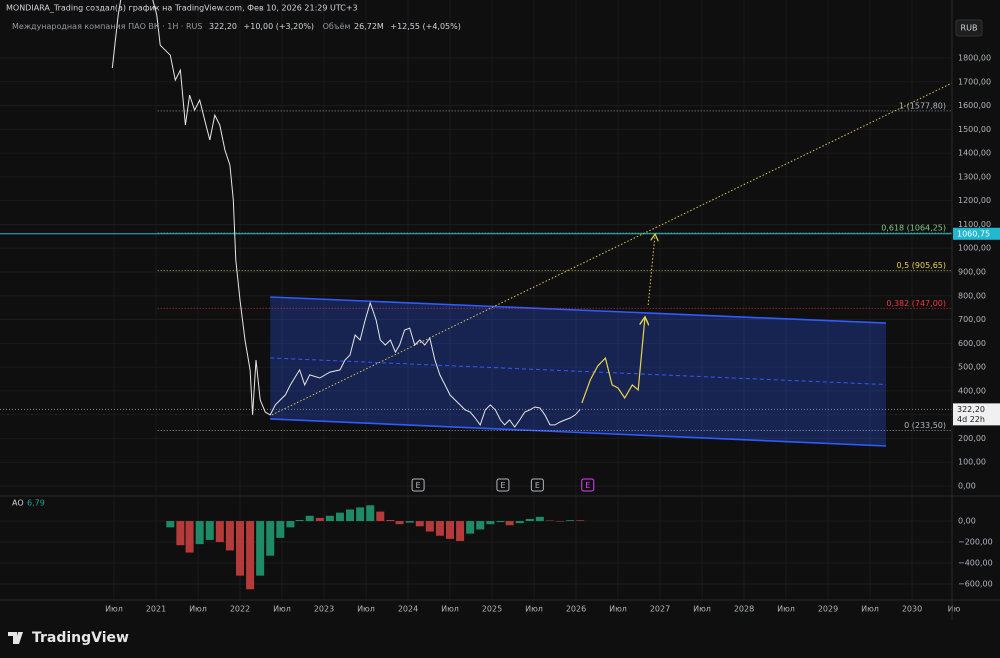  I want to click on volume: 26,72M, so click(369, 26).